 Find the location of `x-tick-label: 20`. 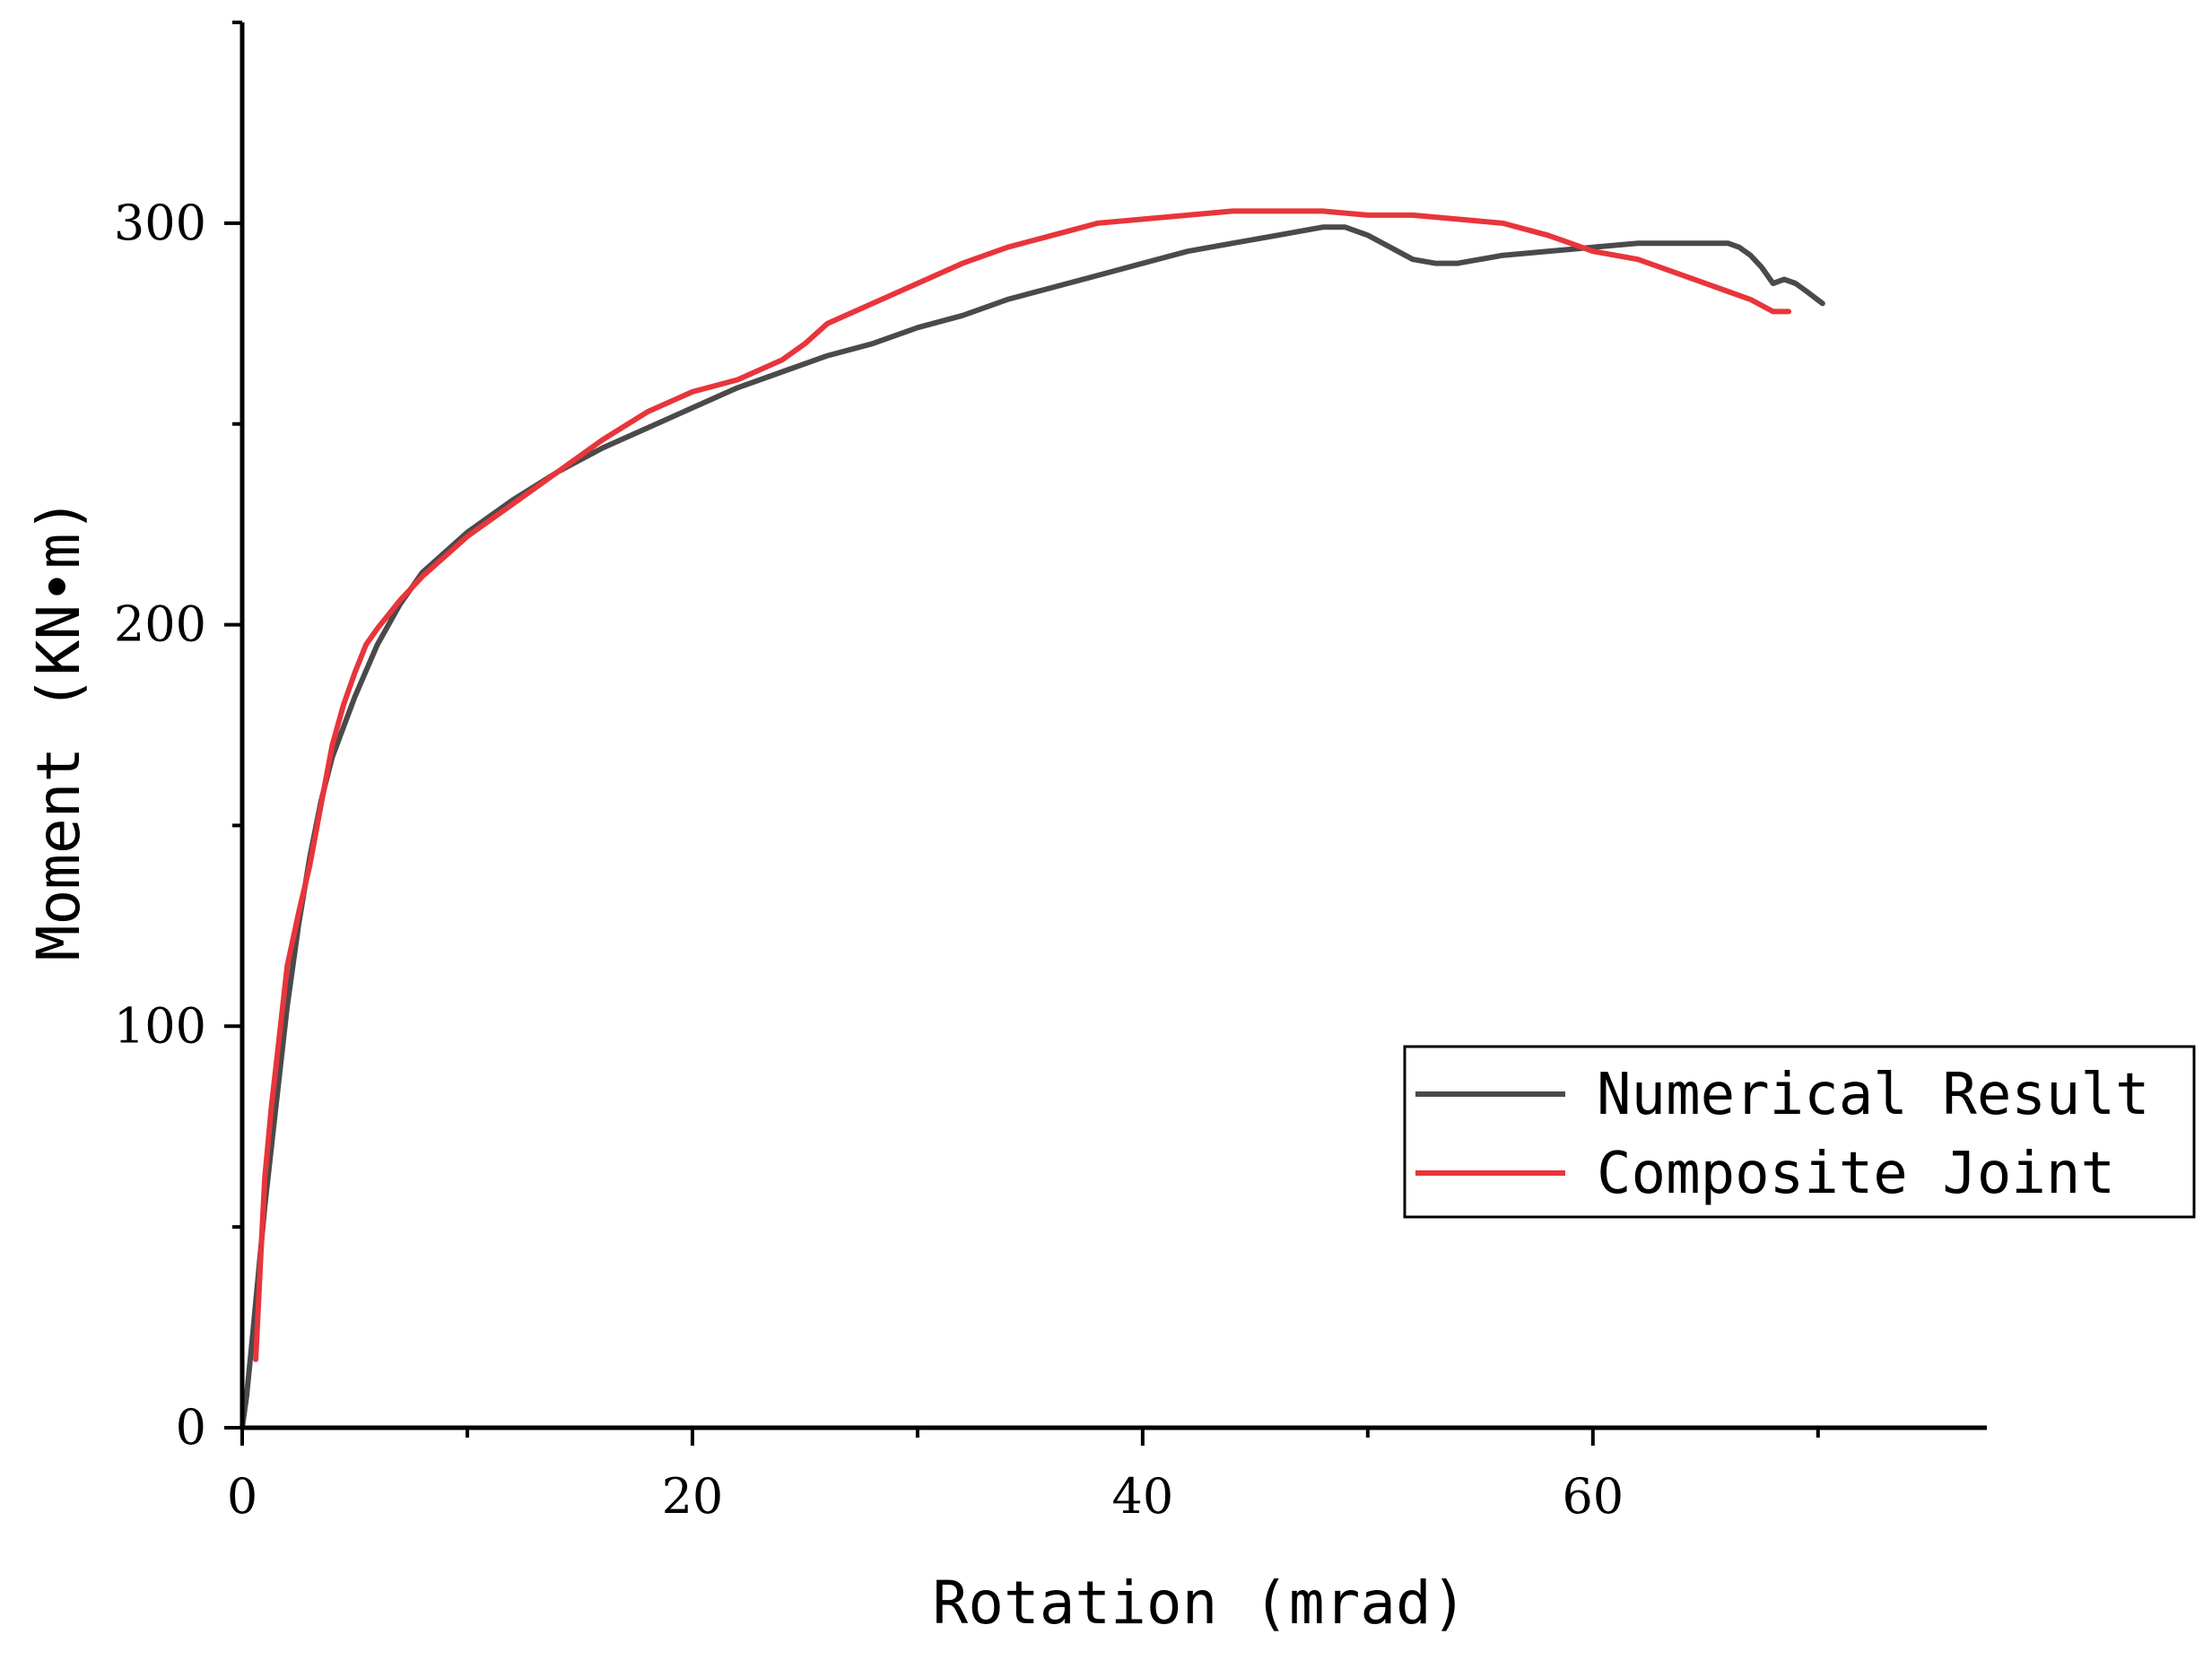

x-tick-label: 20 is located at coordinates (693, 1497).